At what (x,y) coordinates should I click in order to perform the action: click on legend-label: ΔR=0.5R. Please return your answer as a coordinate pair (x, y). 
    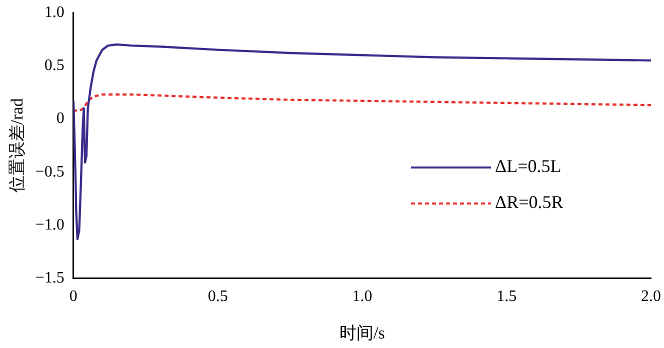
    Looking at the image, I should click on (529, 202).